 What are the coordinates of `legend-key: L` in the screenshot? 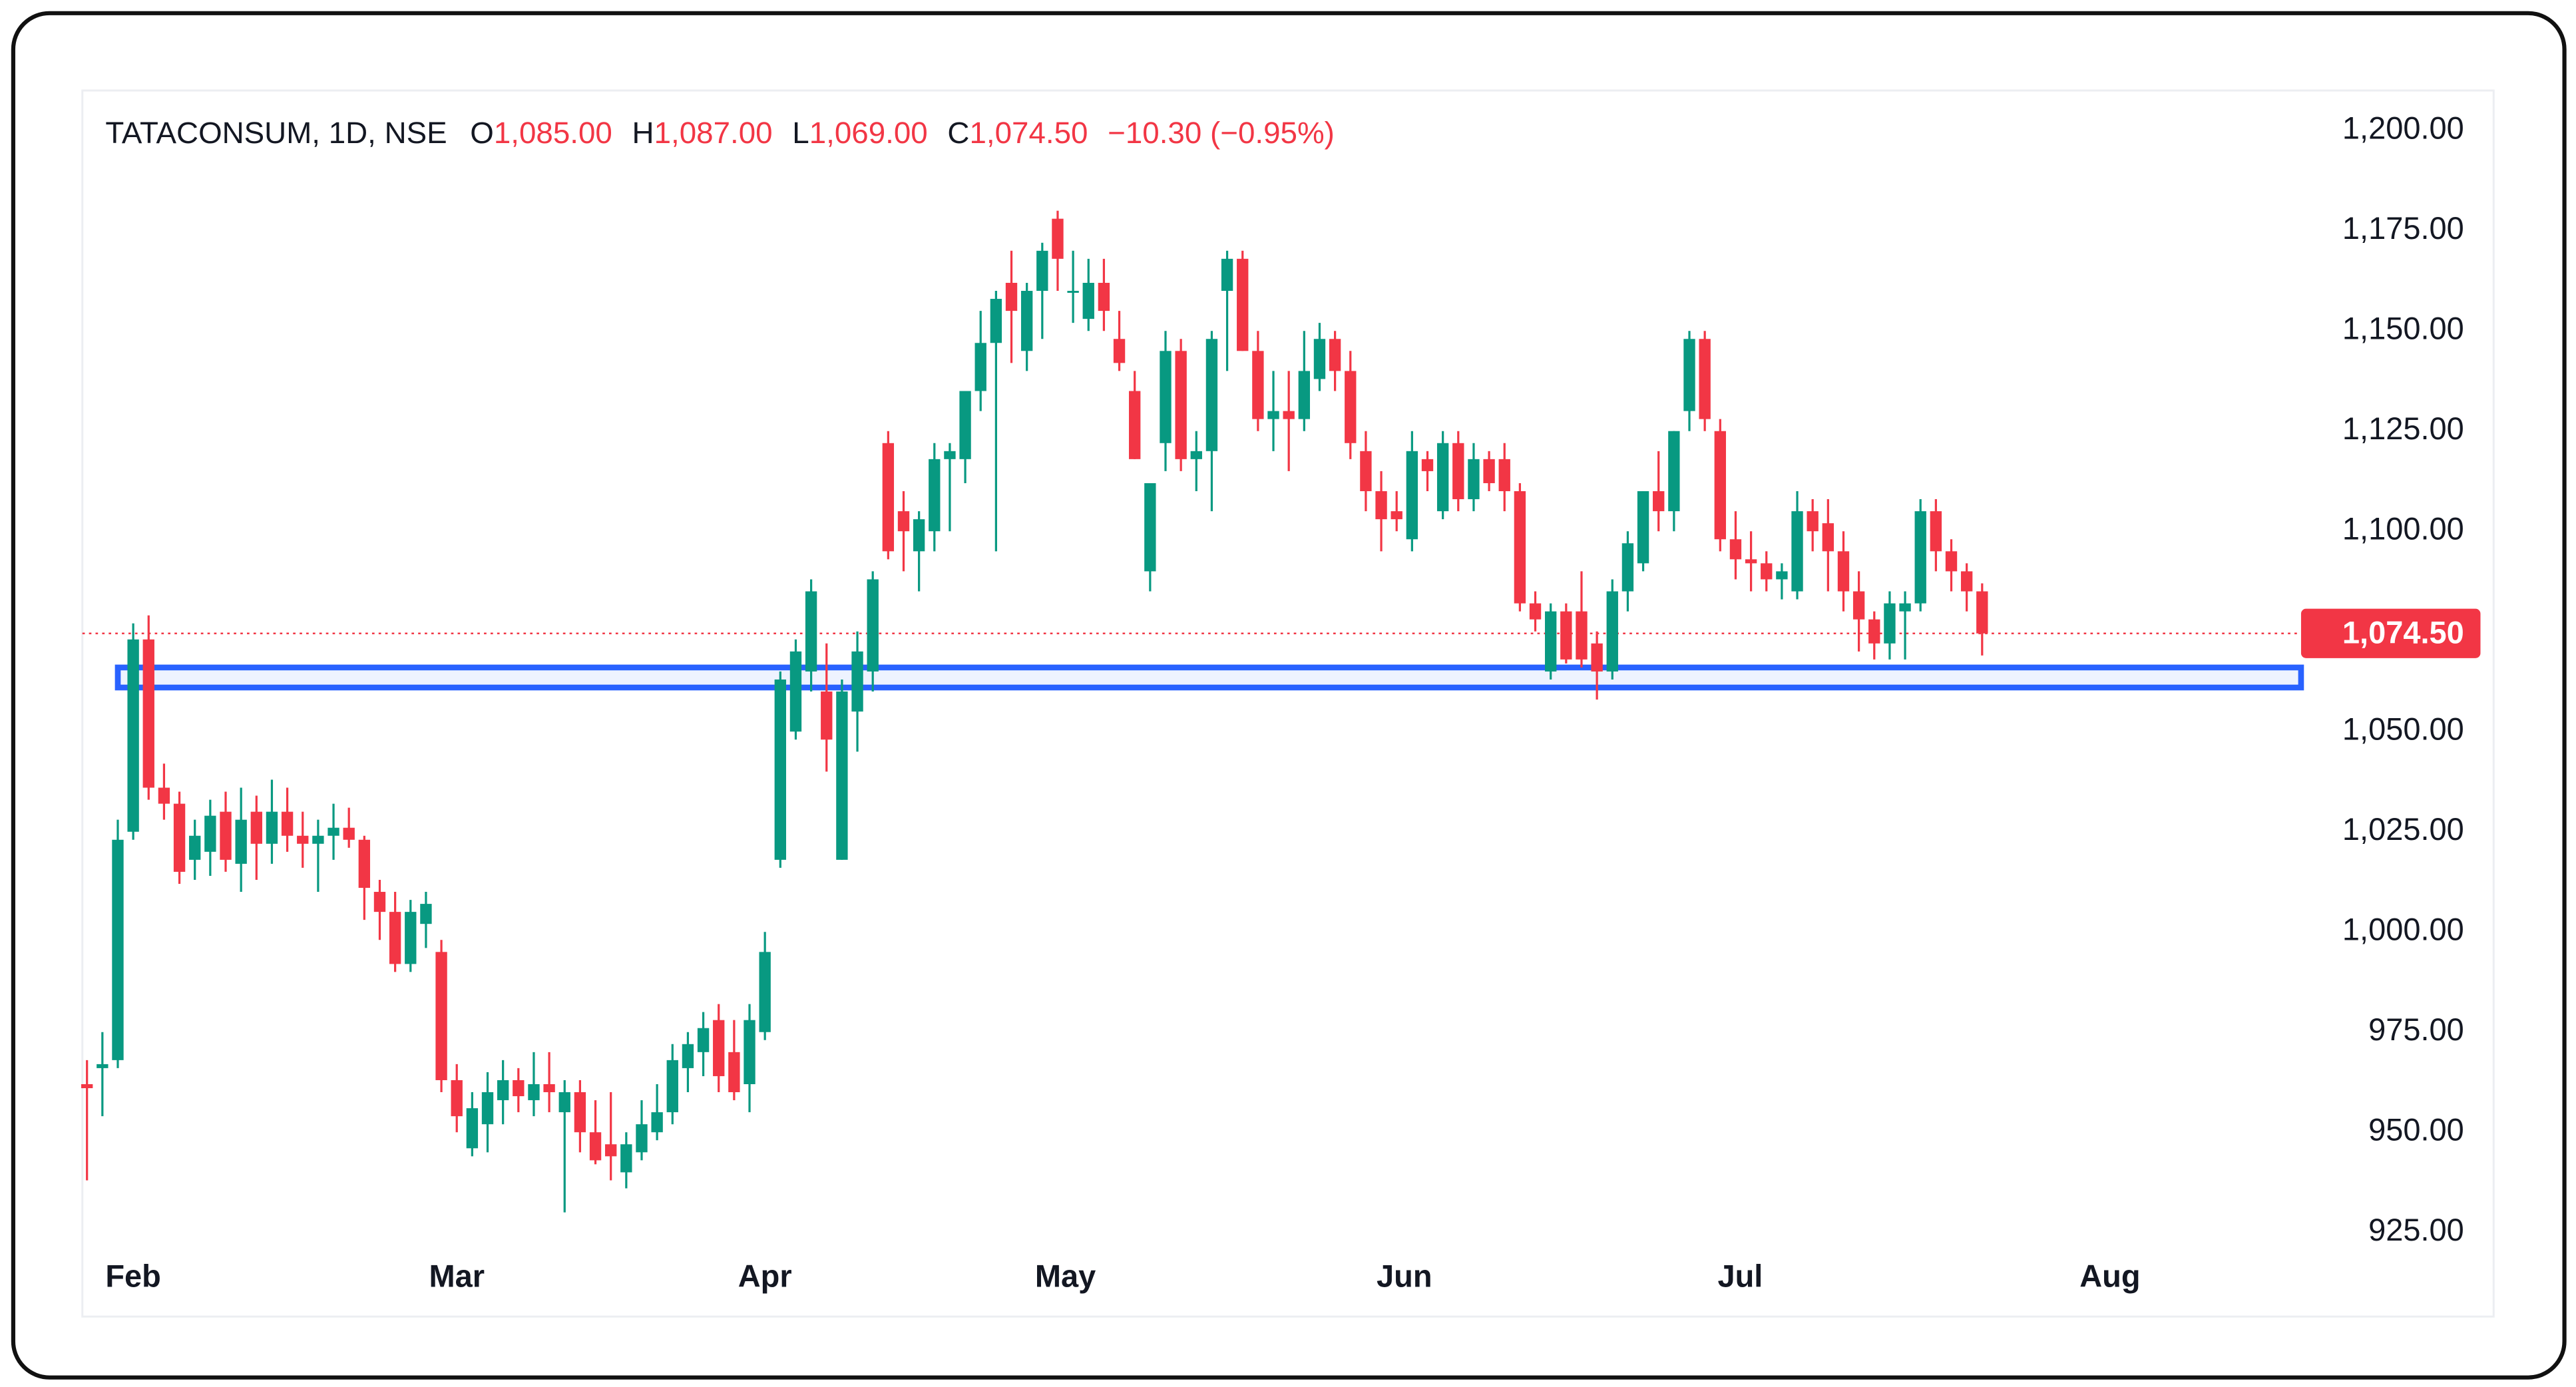 It's located at (800, 133).